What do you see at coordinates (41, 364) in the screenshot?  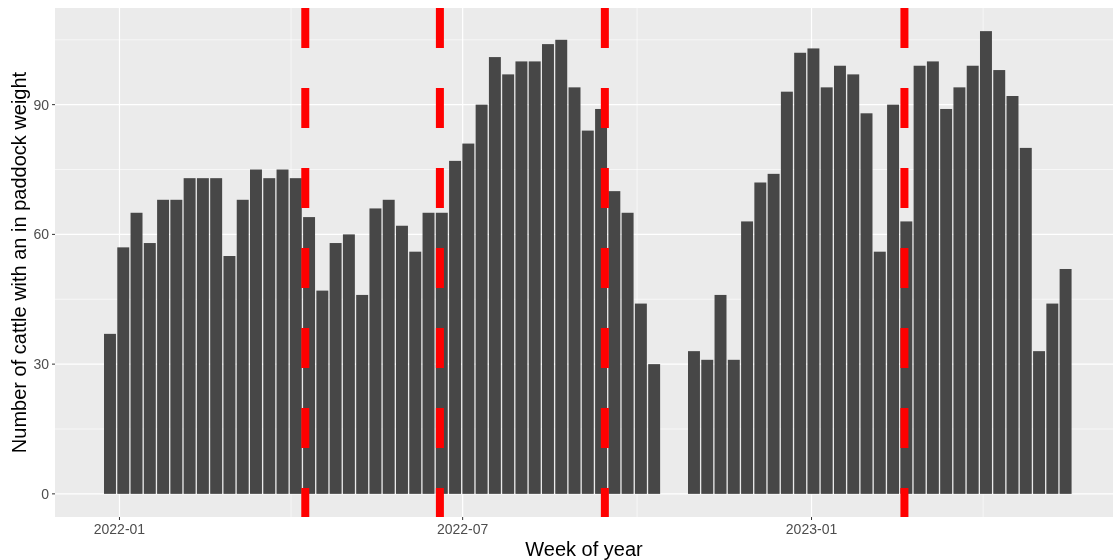 I see `y-tick-label: 30` at bounding box center [41, 364].